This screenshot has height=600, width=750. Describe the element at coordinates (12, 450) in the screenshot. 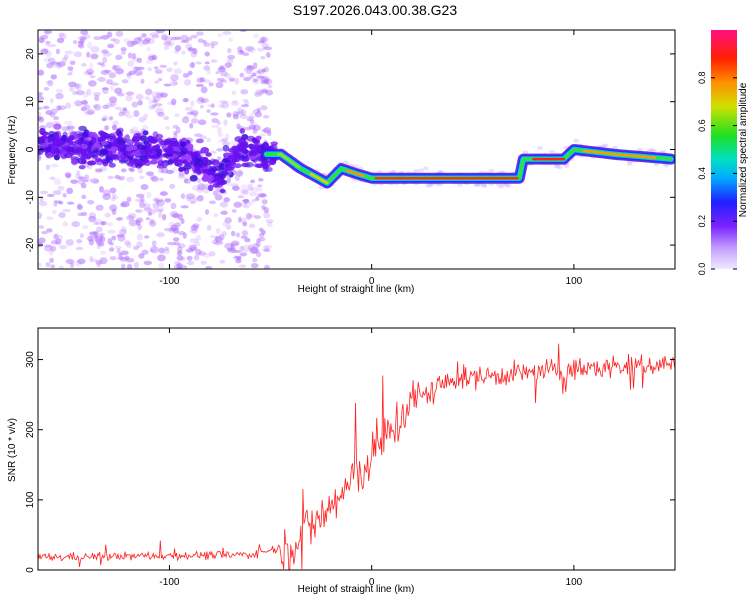

I see `snr-y-axis-label: SNR (10 * v/v)` at that location.